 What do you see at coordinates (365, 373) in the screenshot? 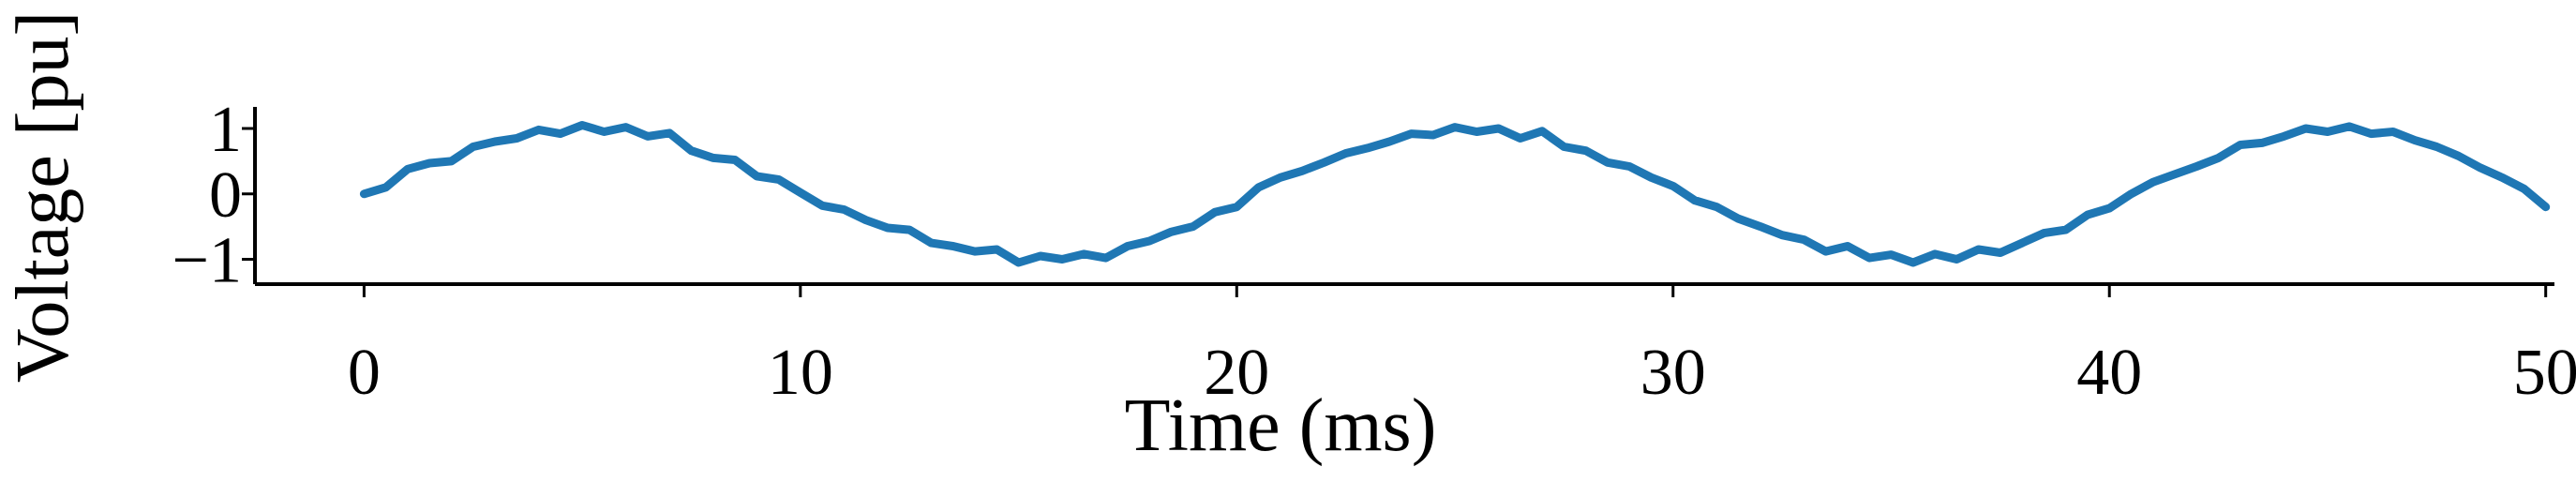
I see `x-tick-label: 0` at bounding box center [365, 373].